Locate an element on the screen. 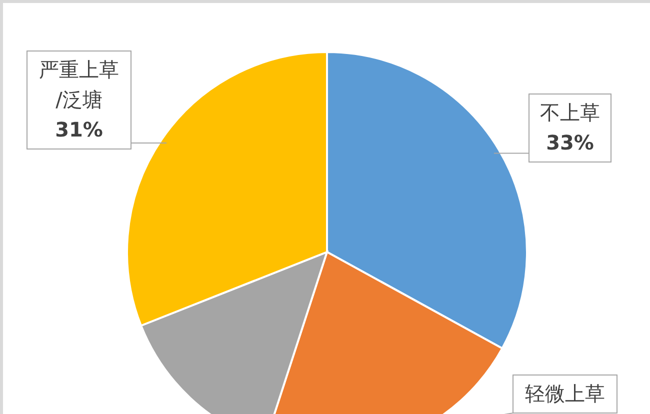 This screenshot has width=650, height=414. slice-label: 严重上草/泛塘 is located at coordinates (79, 85).